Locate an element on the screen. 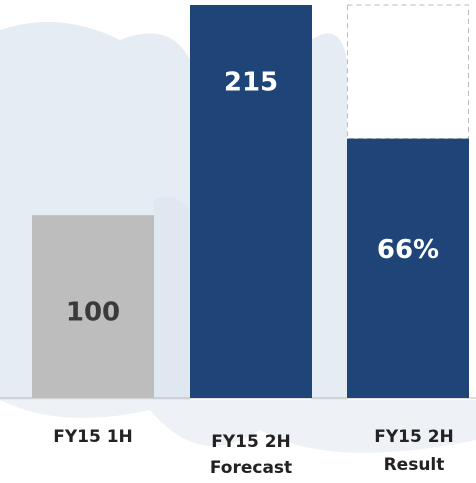  value-label: 100 is located at coordinates (93, 313).